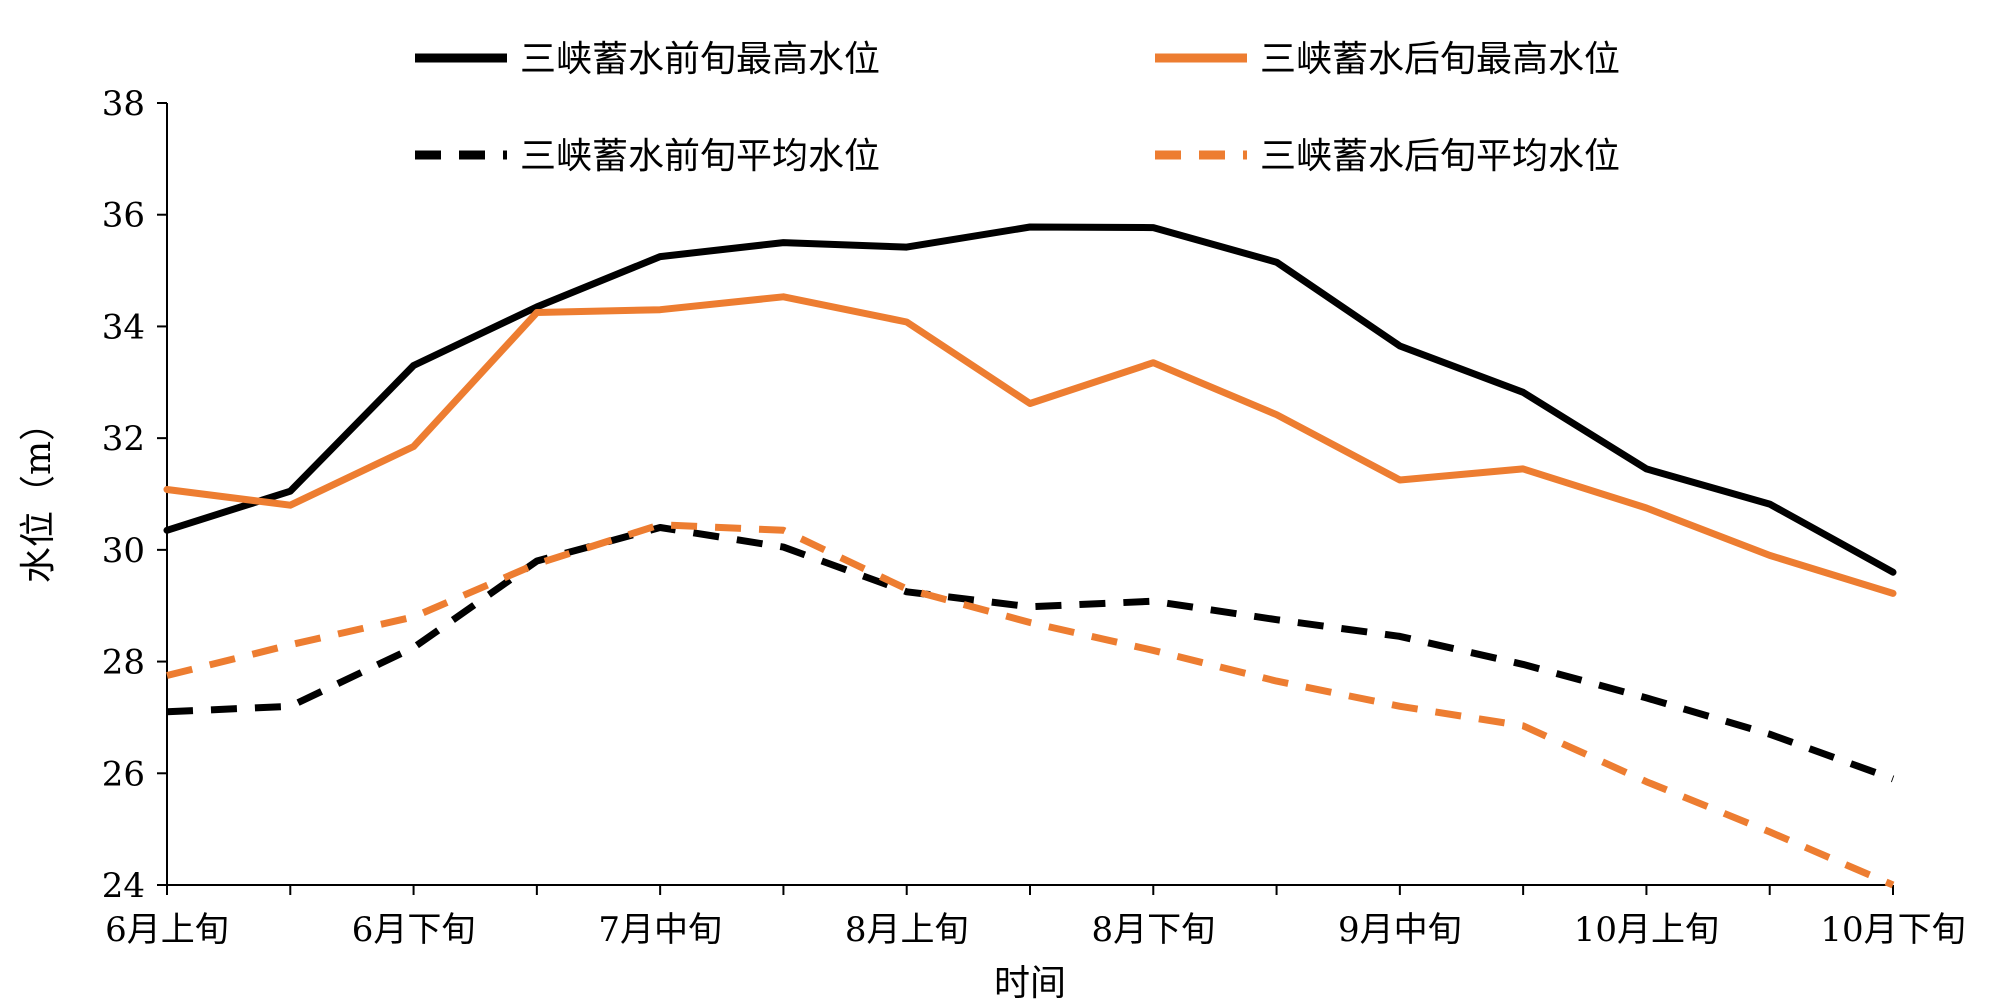 The width and height of the screenshot is (2000, 1006). I want to click on y-axis-title: 水位（m）, so click(38, 494).